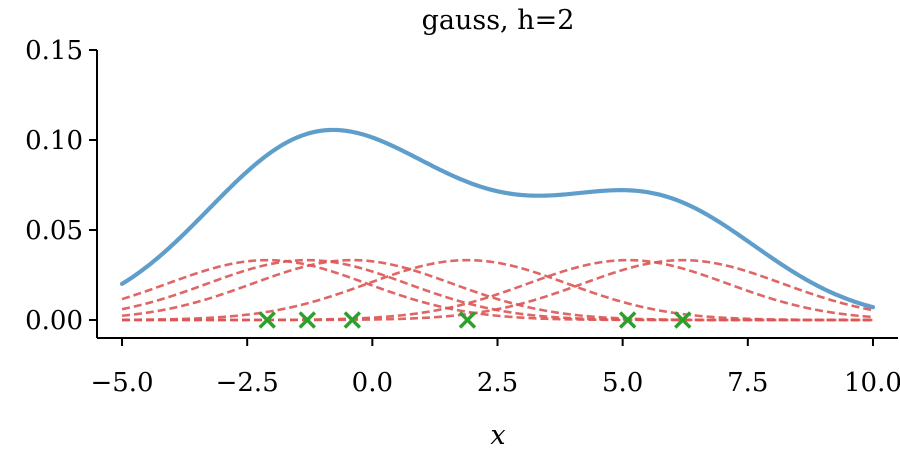 The height and width of the screenshot is (450, 900). Describe the element at coordinates (54, 141) in the screenshot. I see `y-tick-label: 0.10` at that location.